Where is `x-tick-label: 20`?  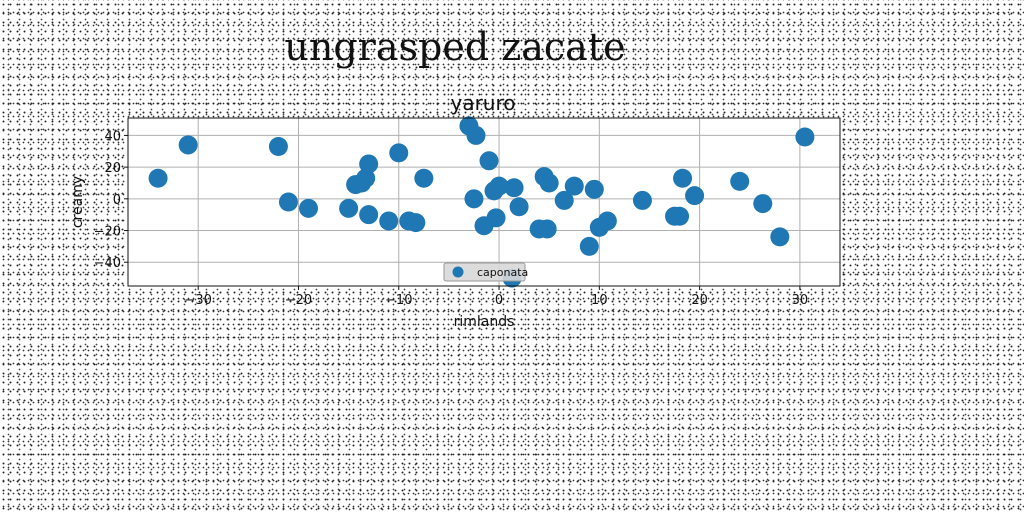
x-tick-label: 20 is located at coordinates (699, 300).